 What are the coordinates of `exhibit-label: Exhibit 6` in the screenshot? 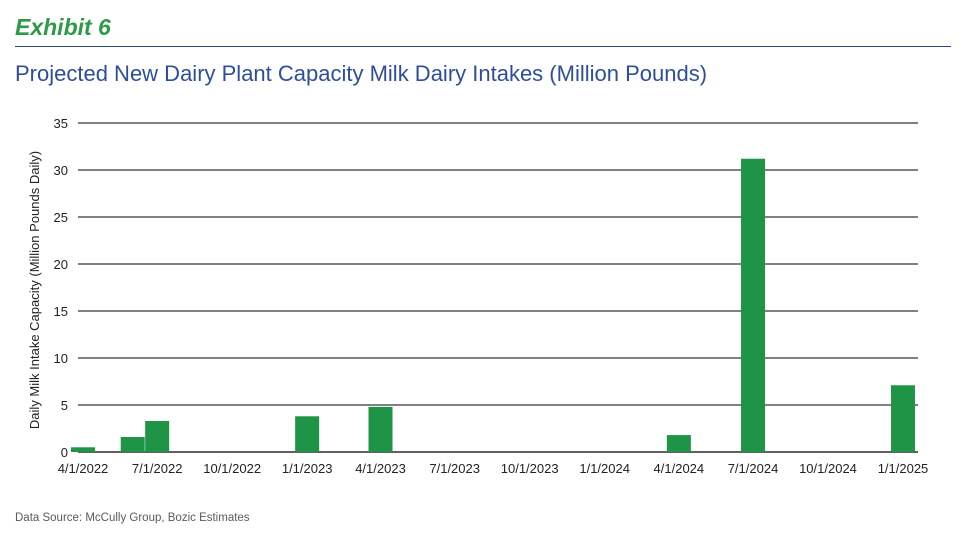 It's located at (63, 27).